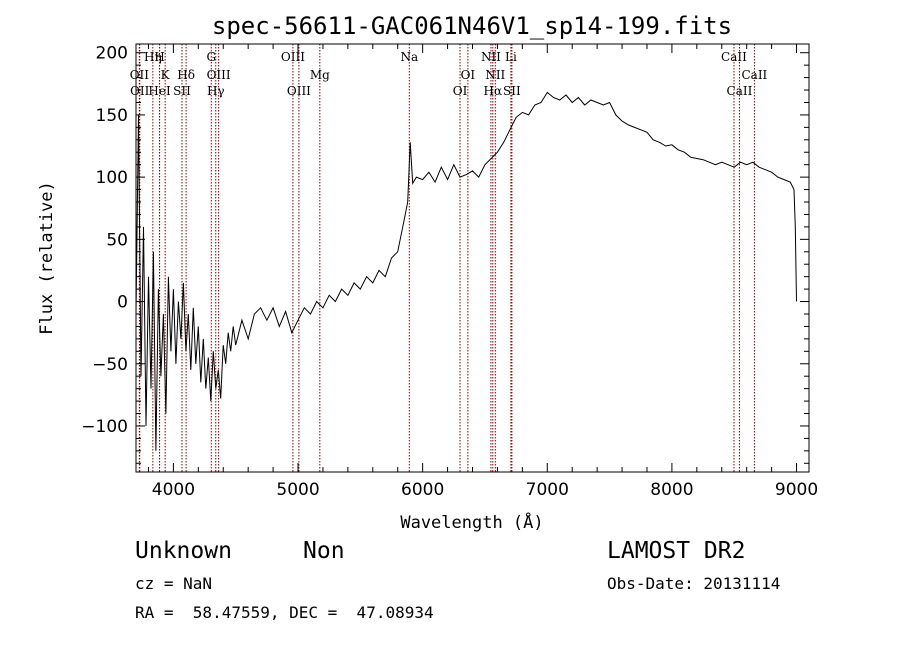  What do you see at coordinates (173, 490) in the screenshot?
I see `x-tick-label: 4000` at bounding box center [173, 490].